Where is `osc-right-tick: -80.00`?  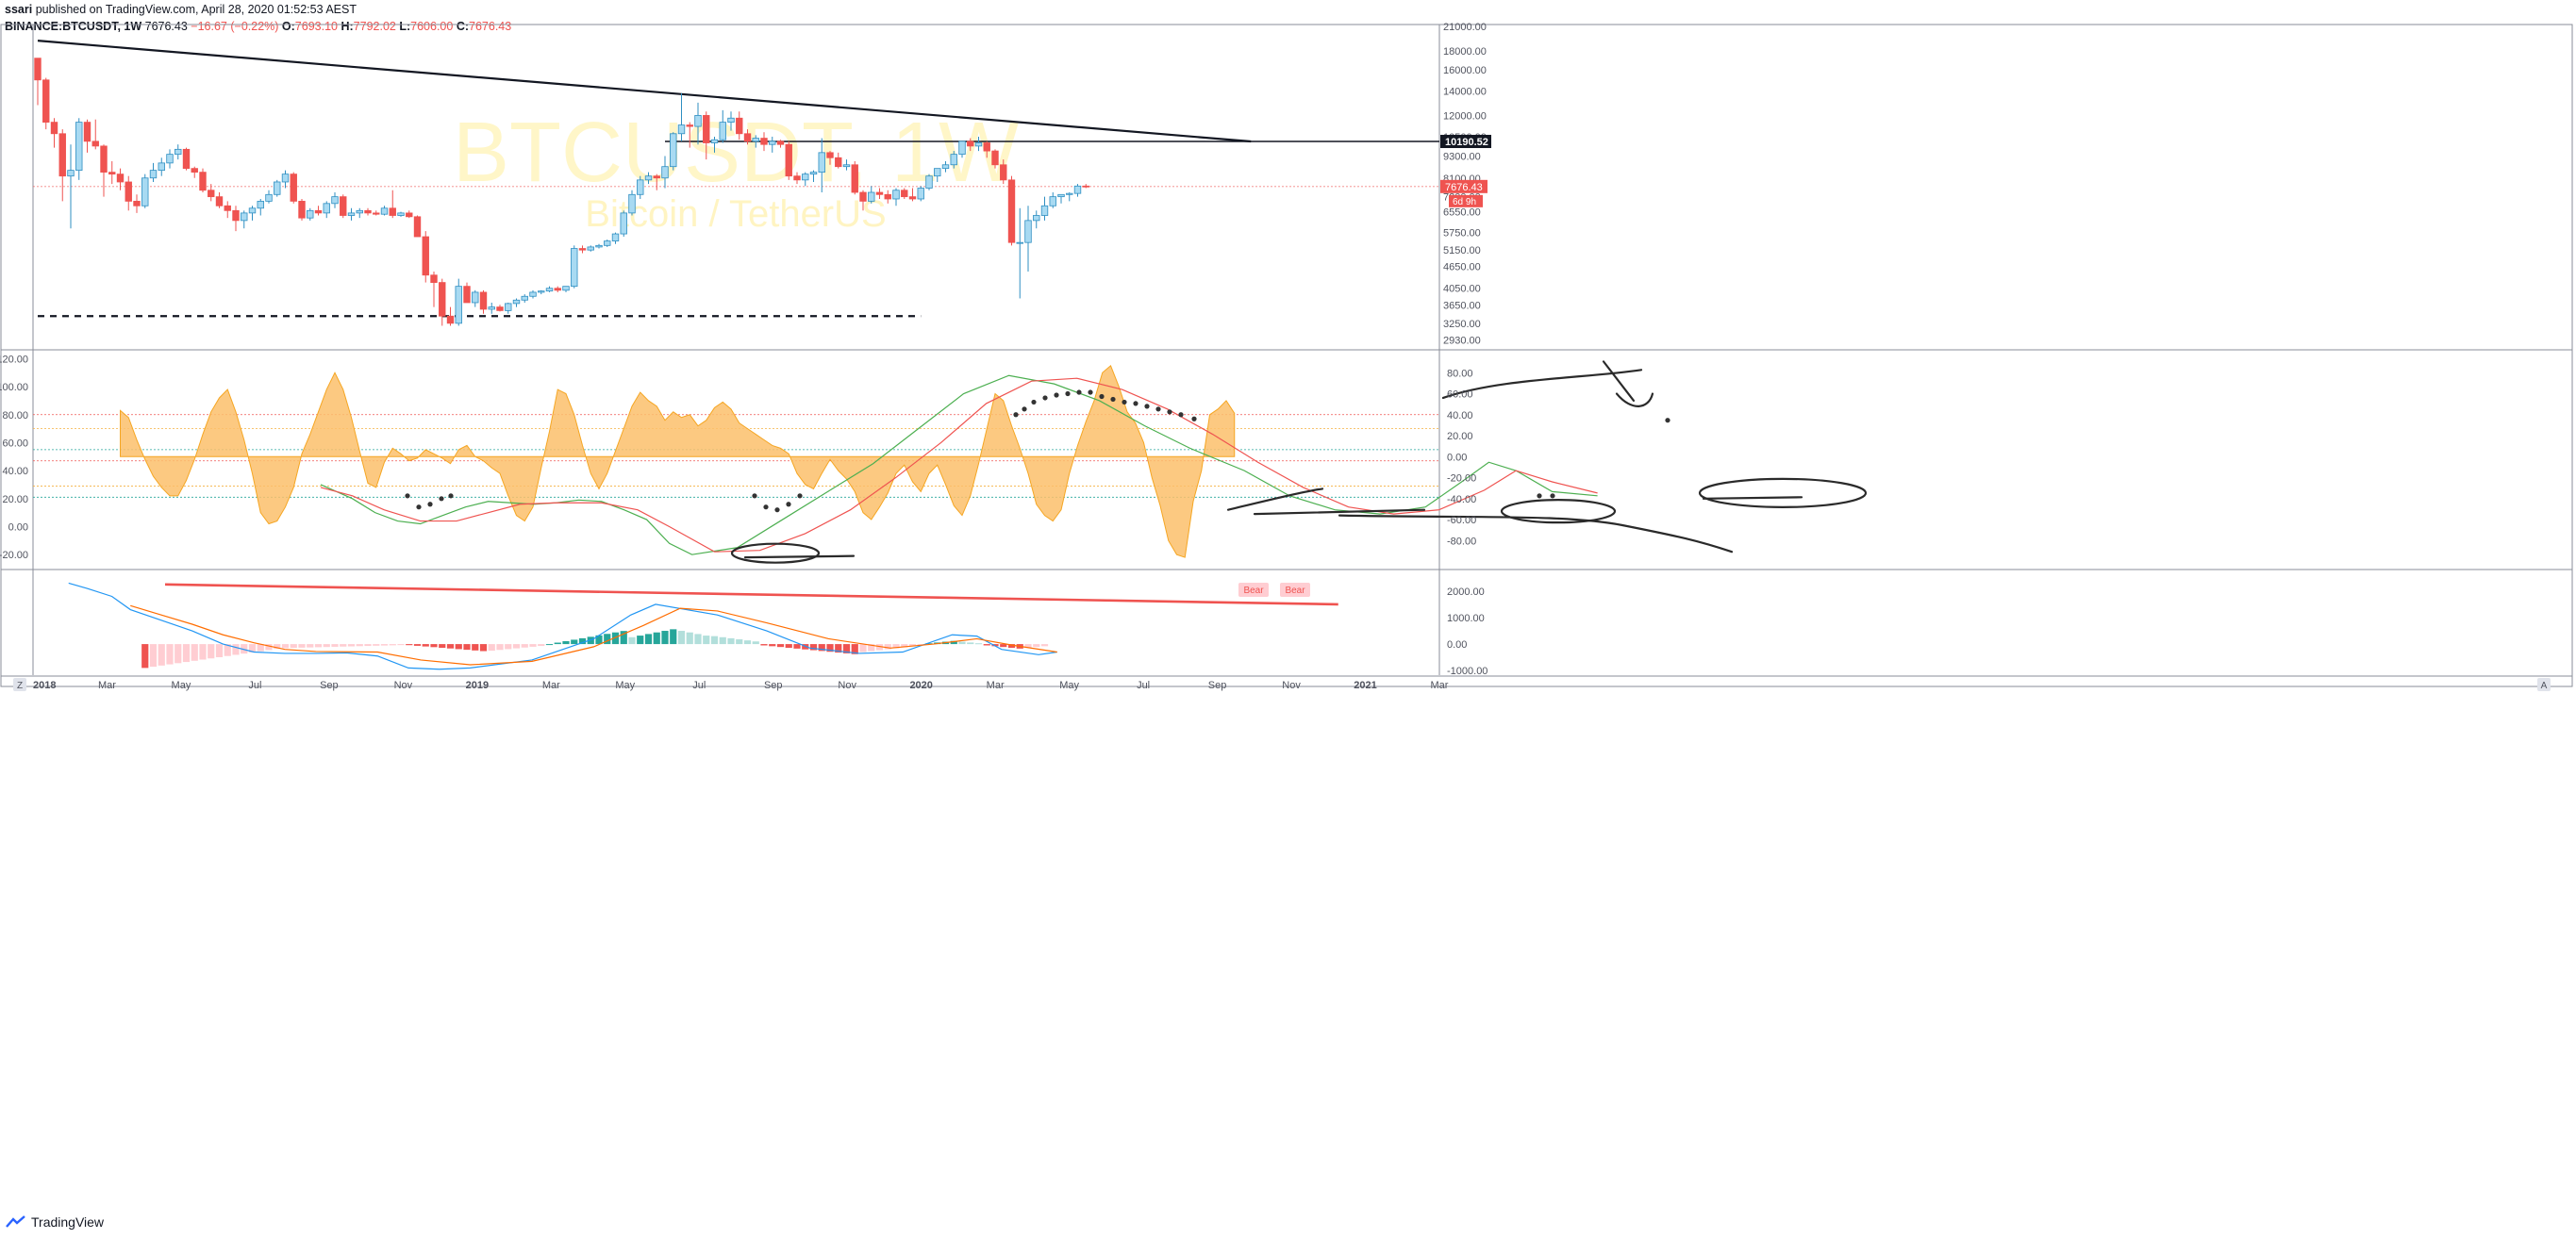 osc-right-tick: -80.00 is located at coordinates (1461, 541).